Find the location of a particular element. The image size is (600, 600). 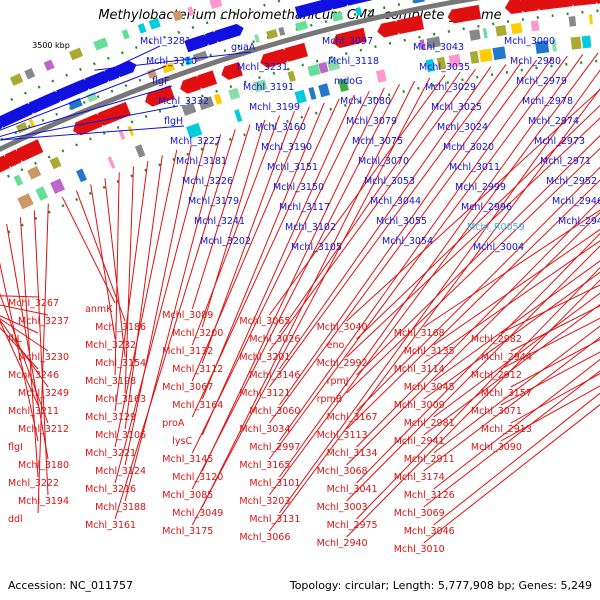

gene-label-forward: Mchl_3053 is located at coordinates (389, 181).